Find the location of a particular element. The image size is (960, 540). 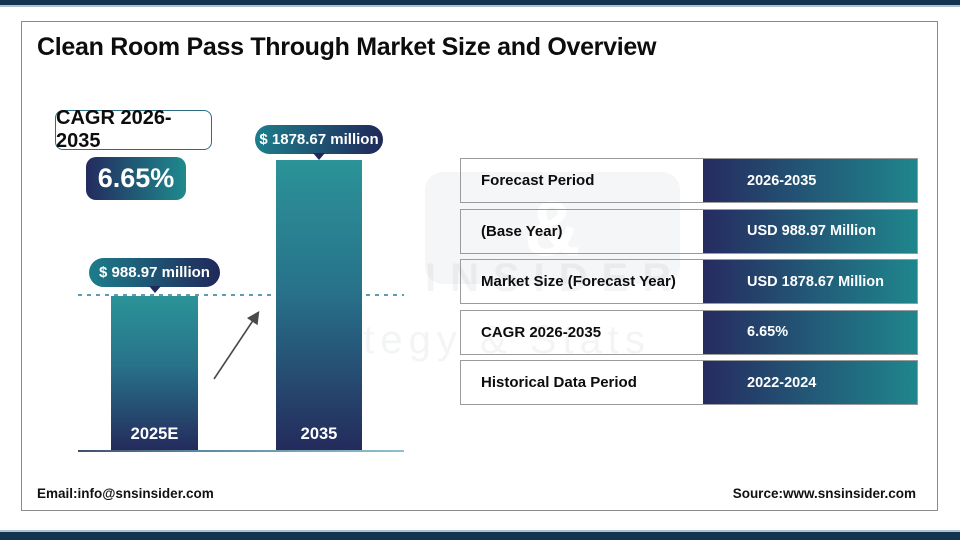

table-row-value: USD 1878.67 Million is located at coordinates (810, 281).